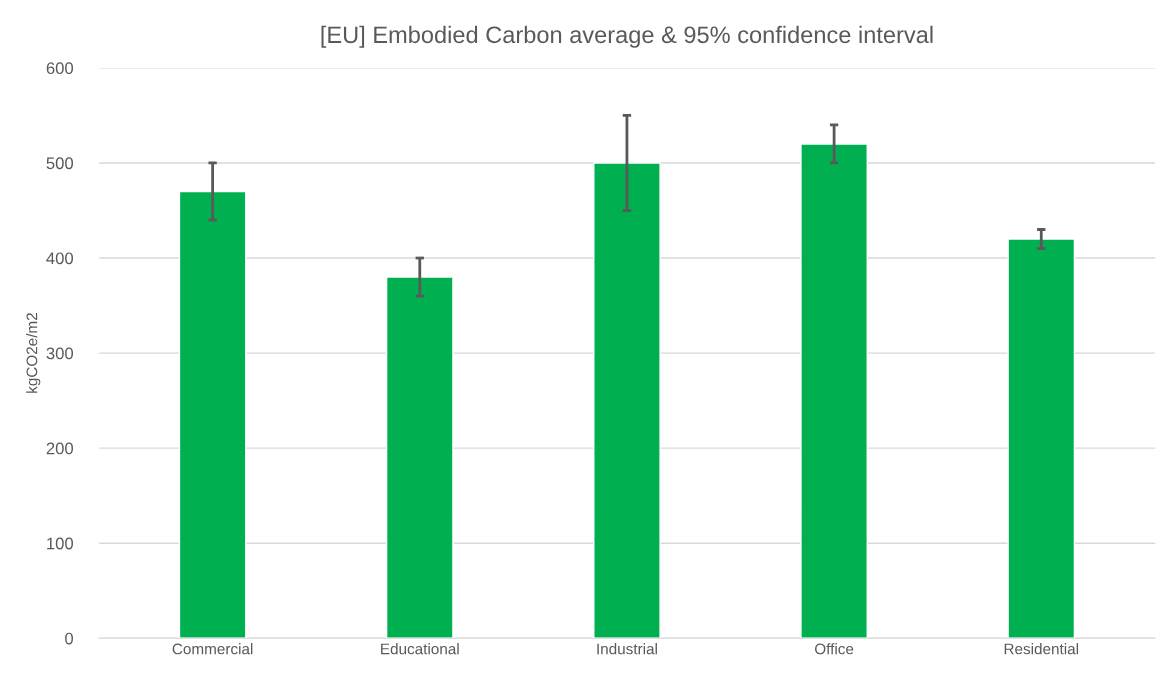  Describe the element at coordinates (60, 543) in the screenshot. I see `y-tick-label: 100` at that location.